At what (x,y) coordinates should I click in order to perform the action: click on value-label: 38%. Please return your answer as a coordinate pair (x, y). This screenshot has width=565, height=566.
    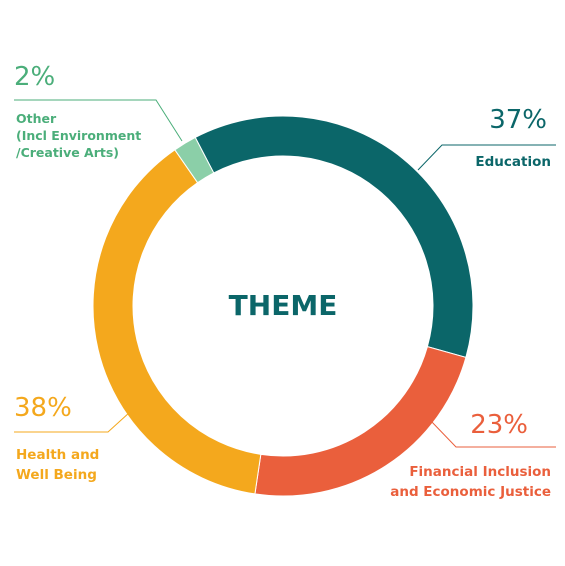
    Looking at the image, I should click on (43, 408).